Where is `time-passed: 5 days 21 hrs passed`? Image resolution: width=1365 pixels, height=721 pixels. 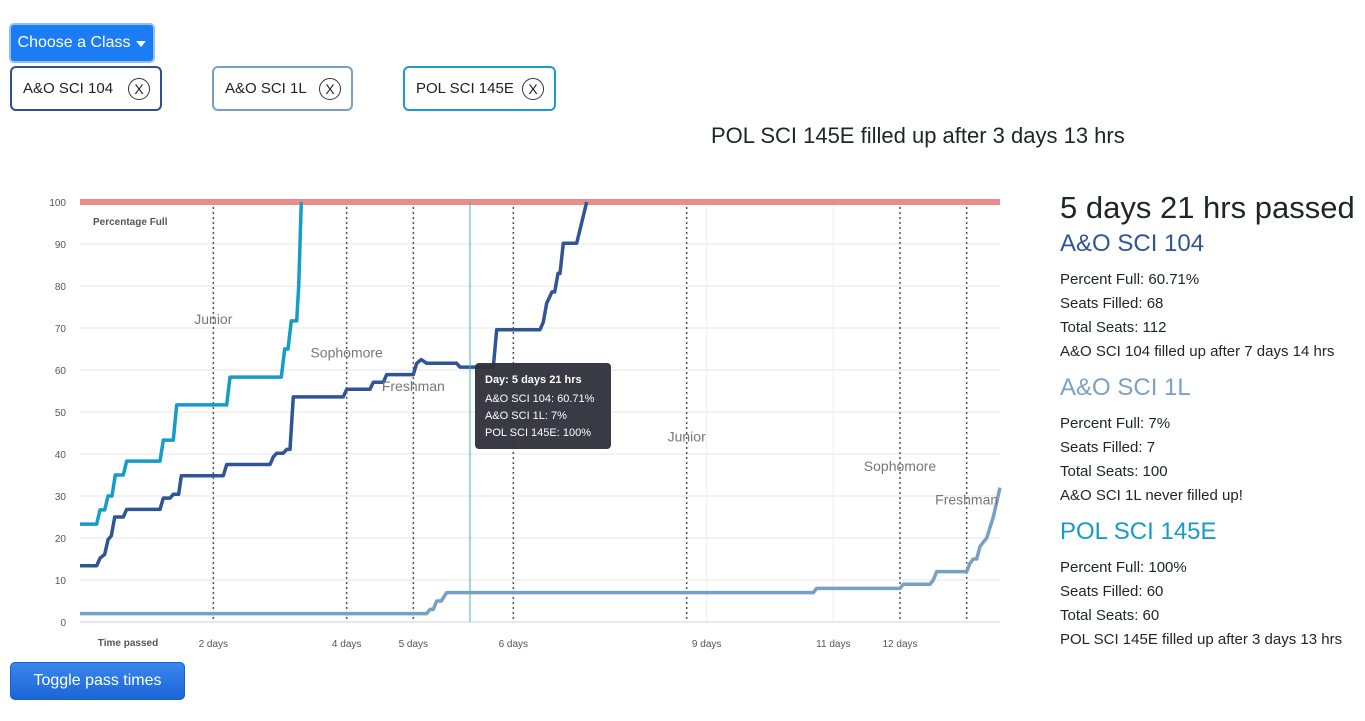 time-passed: 5 days 21 hrs passed is located at coordinates (1207, 207).